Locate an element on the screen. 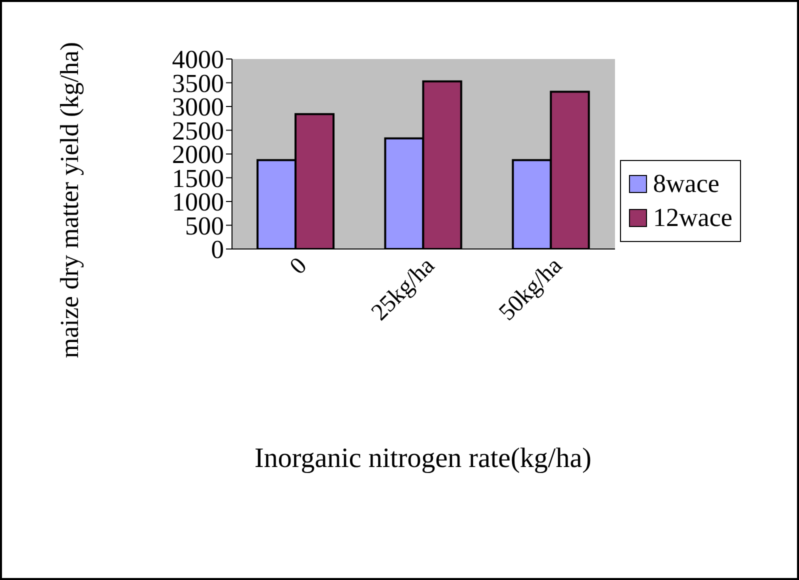  y-axis-title: maize dry matter yield (kg/ha) is located at coordinates (69, 200).